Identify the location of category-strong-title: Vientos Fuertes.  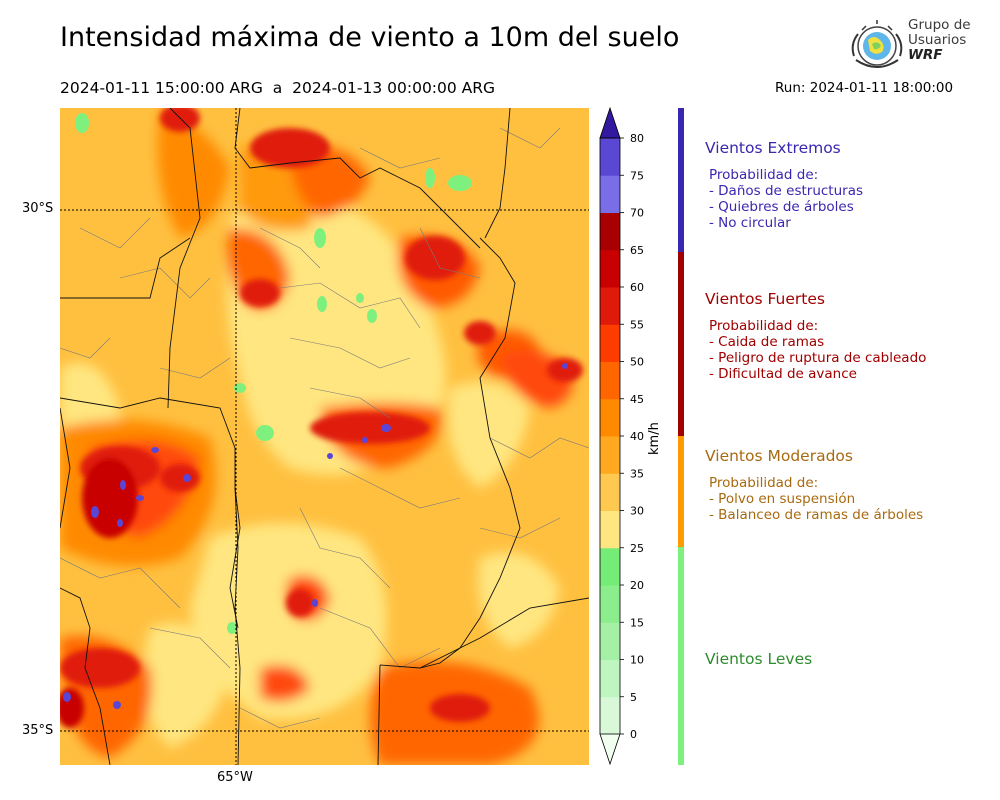
(765, 299).